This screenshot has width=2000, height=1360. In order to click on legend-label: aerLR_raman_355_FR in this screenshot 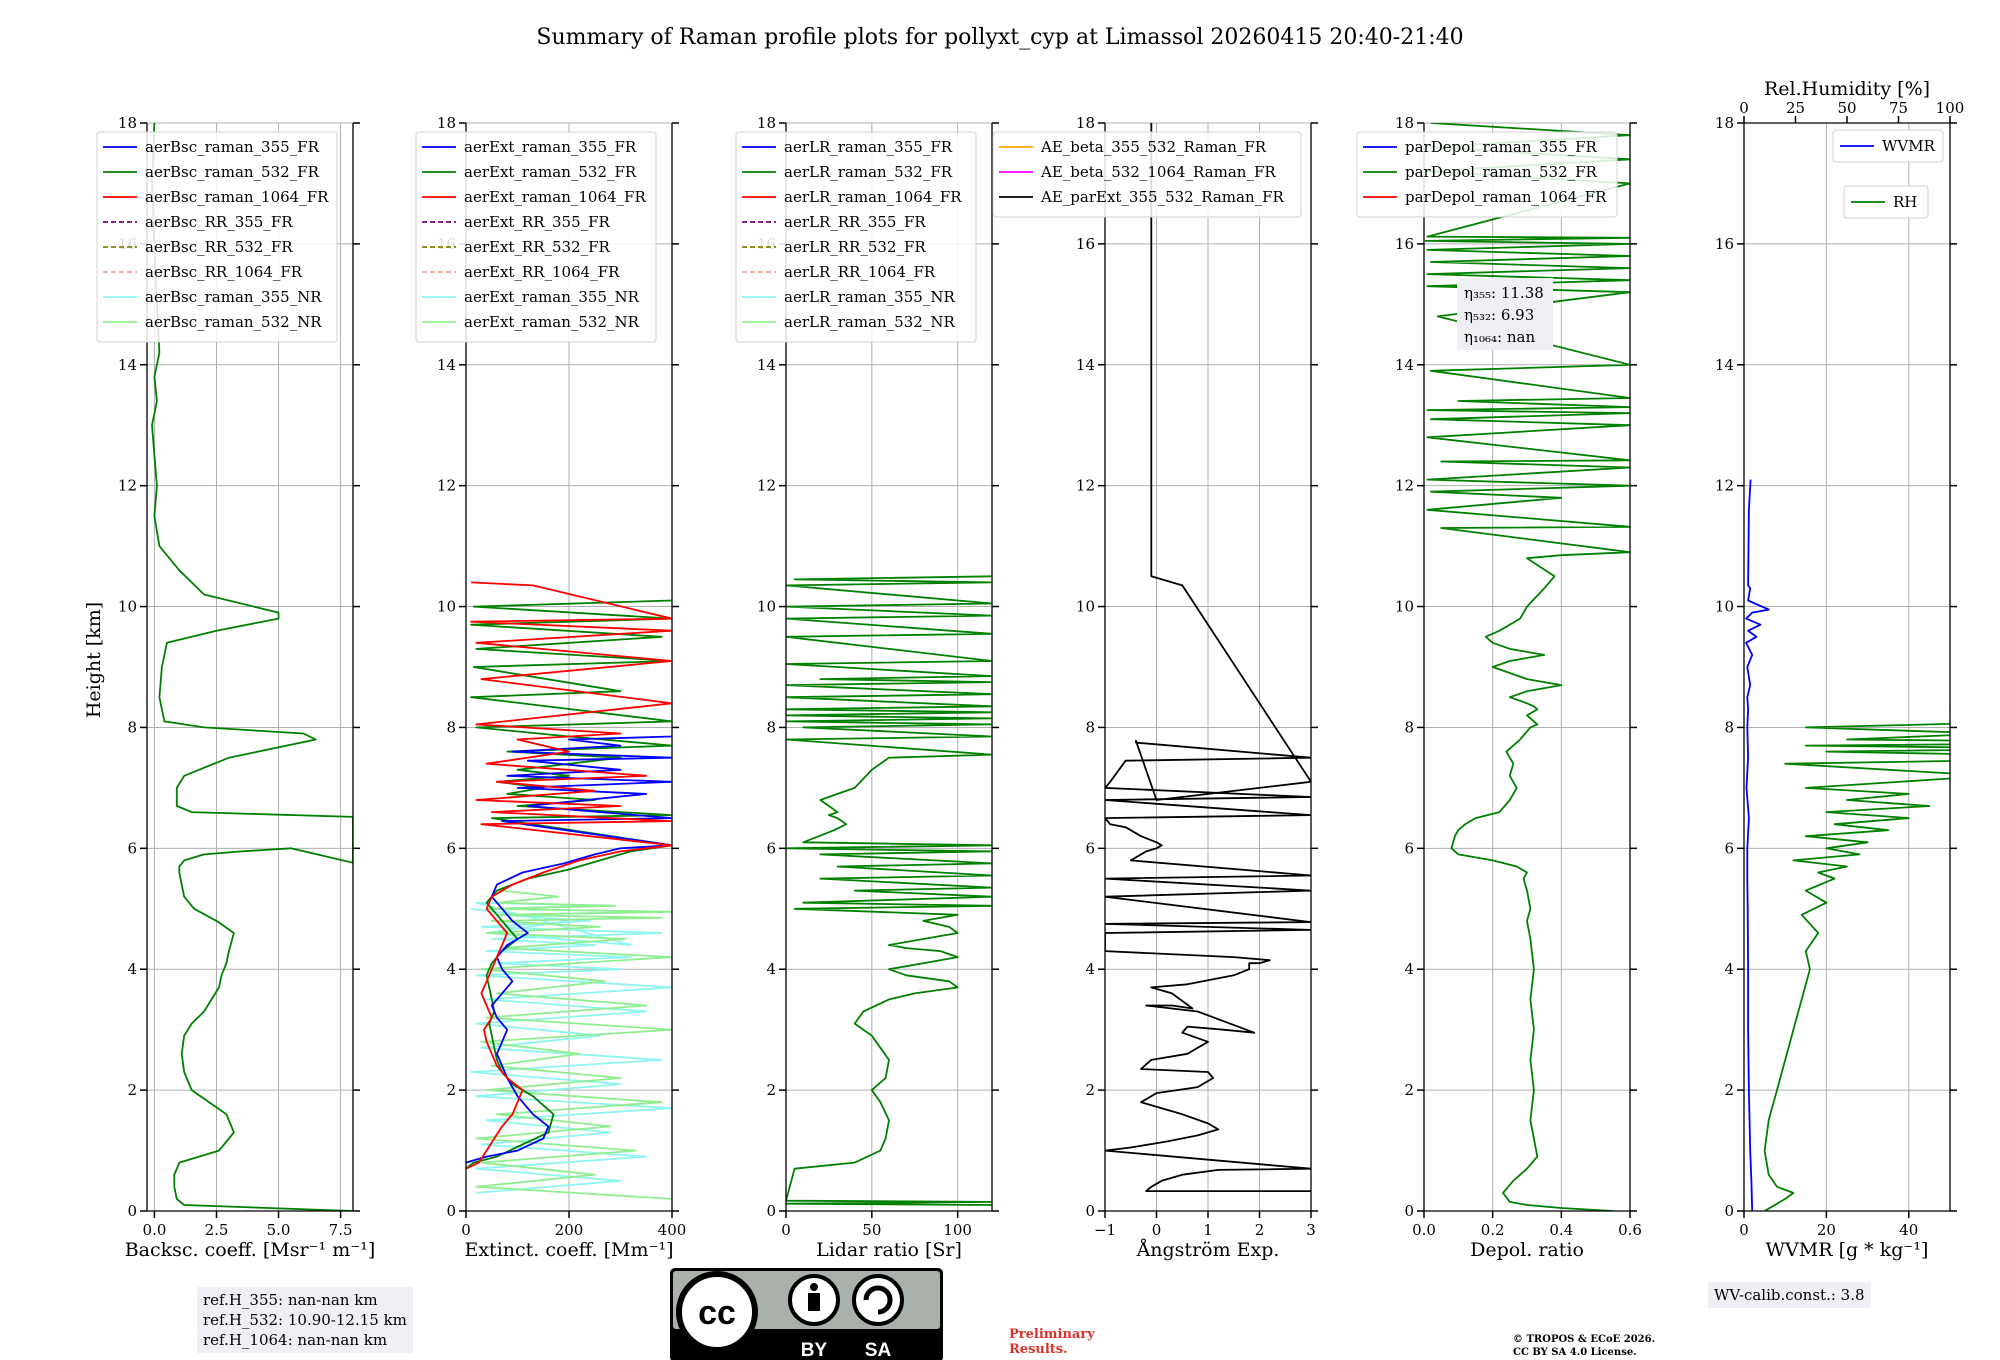, I will do `click(868, 147)`.